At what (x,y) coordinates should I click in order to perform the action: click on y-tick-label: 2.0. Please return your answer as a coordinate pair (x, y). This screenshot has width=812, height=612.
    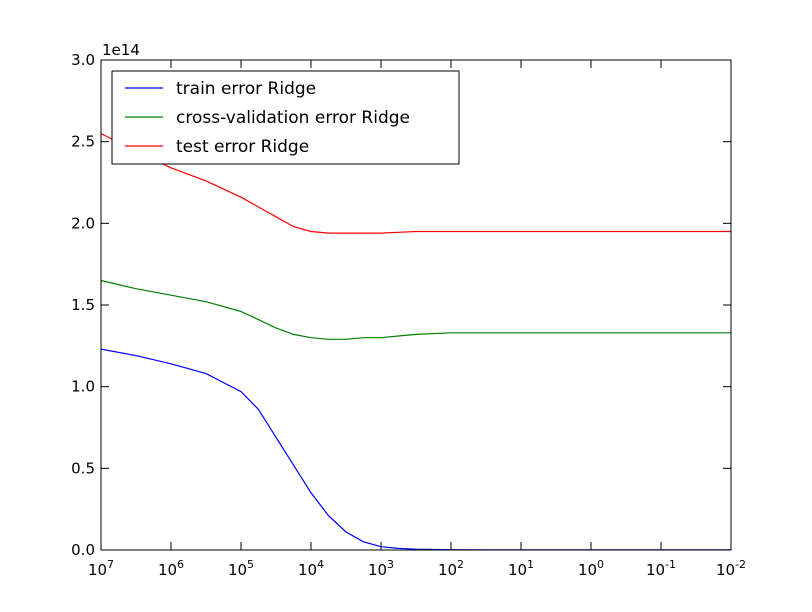
    Looking at the image, I should click on (83, 223).